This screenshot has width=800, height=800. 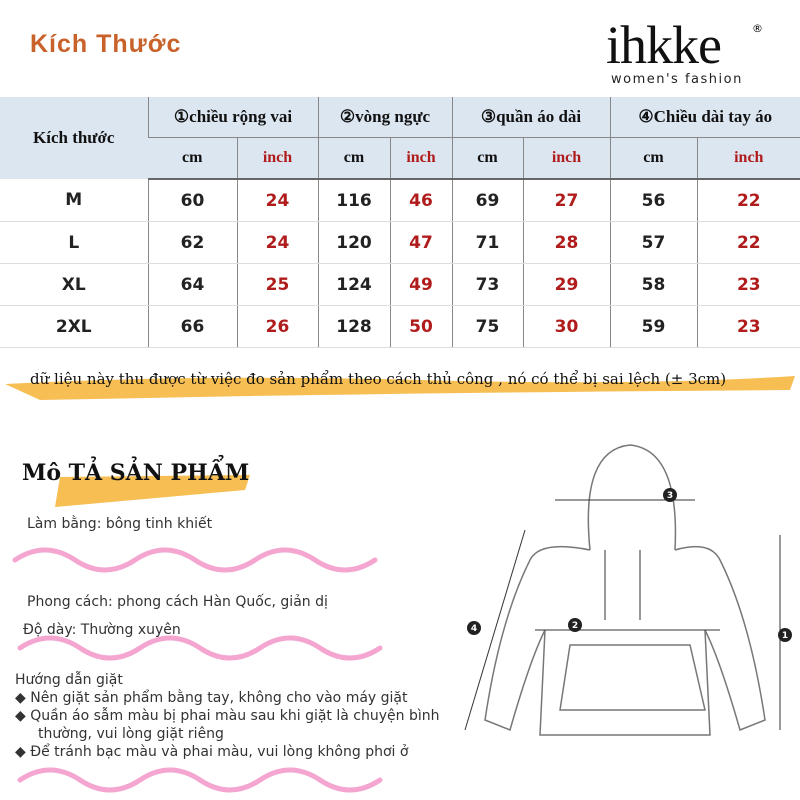 I want to click on marker-label: 1, so click(x=785, y=636).